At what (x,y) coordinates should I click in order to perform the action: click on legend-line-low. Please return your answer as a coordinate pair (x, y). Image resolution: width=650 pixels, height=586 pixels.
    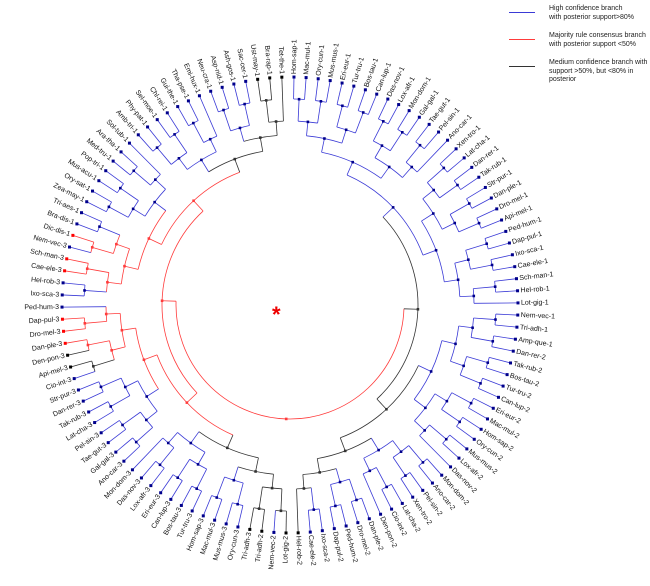
    Looking at the image, I should click on (522, 39).